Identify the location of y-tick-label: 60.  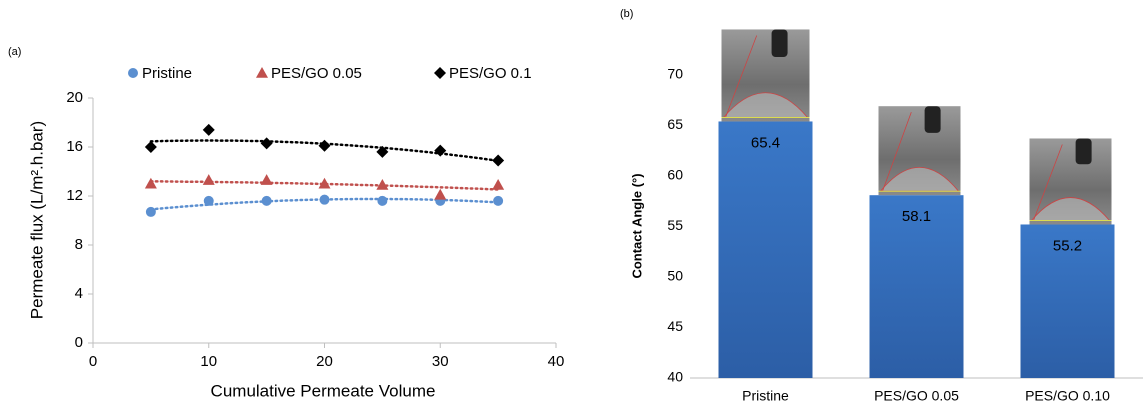
(675, 175).